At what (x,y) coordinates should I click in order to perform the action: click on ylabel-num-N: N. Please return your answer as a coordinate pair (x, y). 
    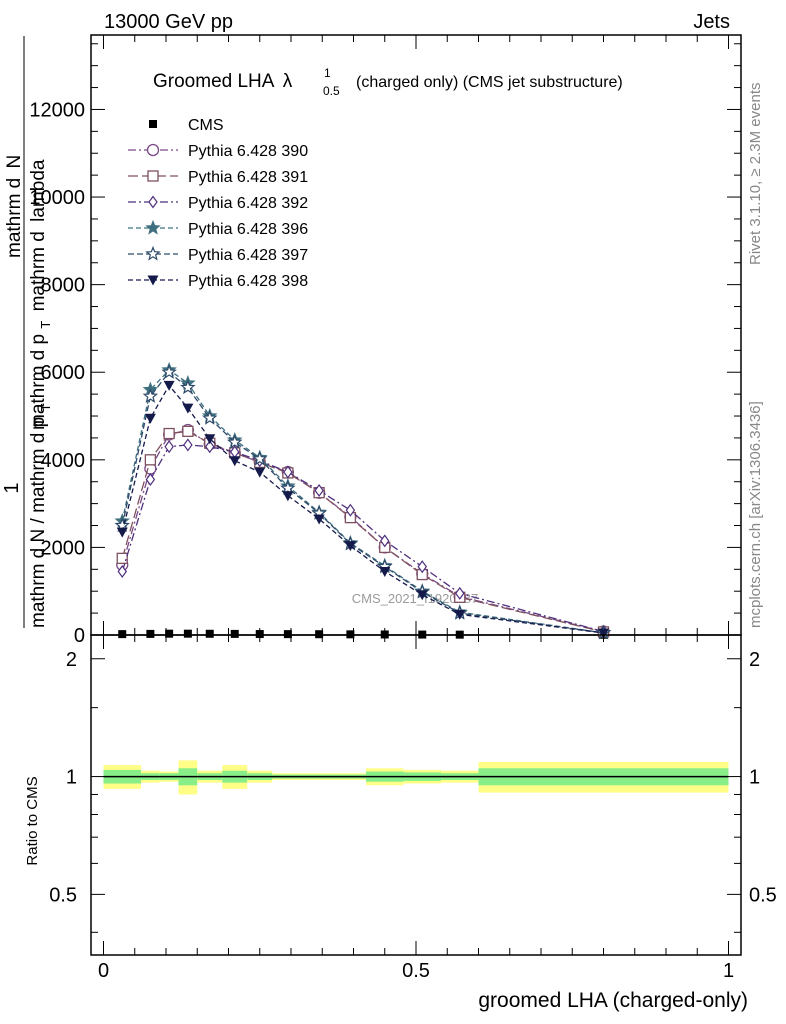
    Looking at the image, I should click on (14, 162).